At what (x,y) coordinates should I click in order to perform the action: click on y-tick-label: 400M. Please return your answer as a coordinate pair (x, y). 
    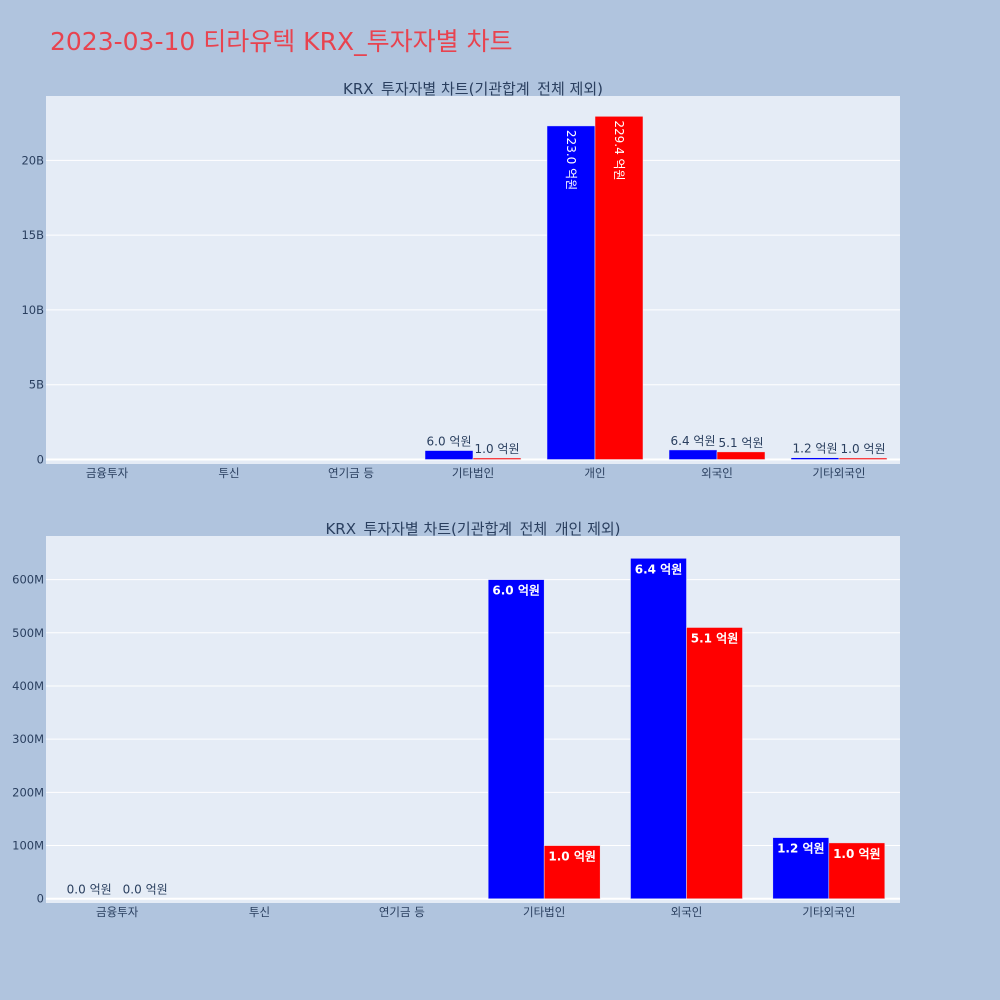
    Looking at the image, I should click on (28, 686).